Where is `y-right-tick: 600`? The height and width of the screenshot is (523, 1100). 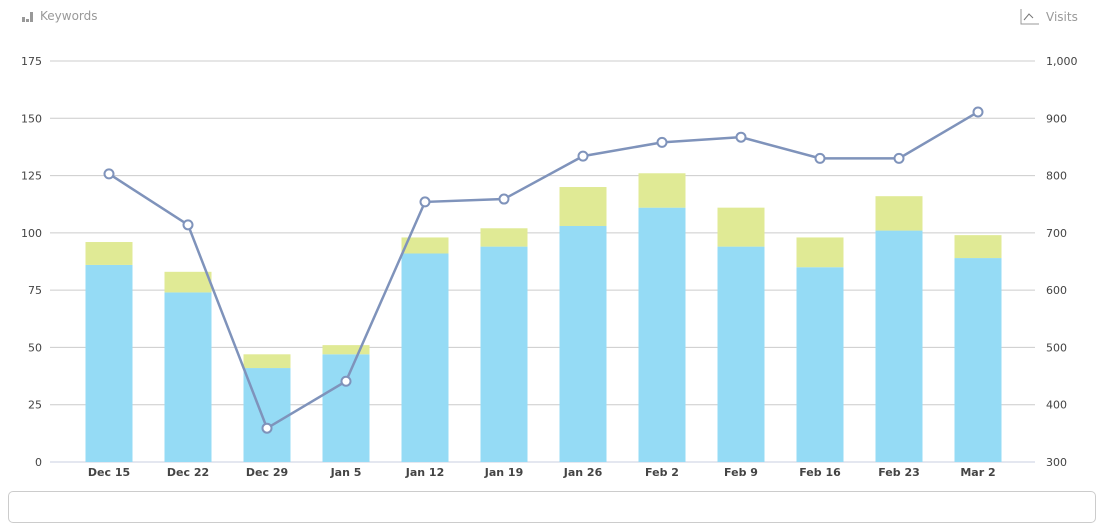
y-right-tick: 600 is located at coordinates (1056, 290).